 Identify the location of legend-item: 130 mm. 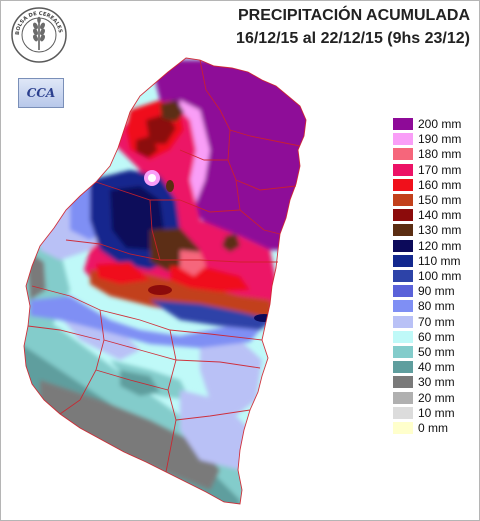
(436, 230).